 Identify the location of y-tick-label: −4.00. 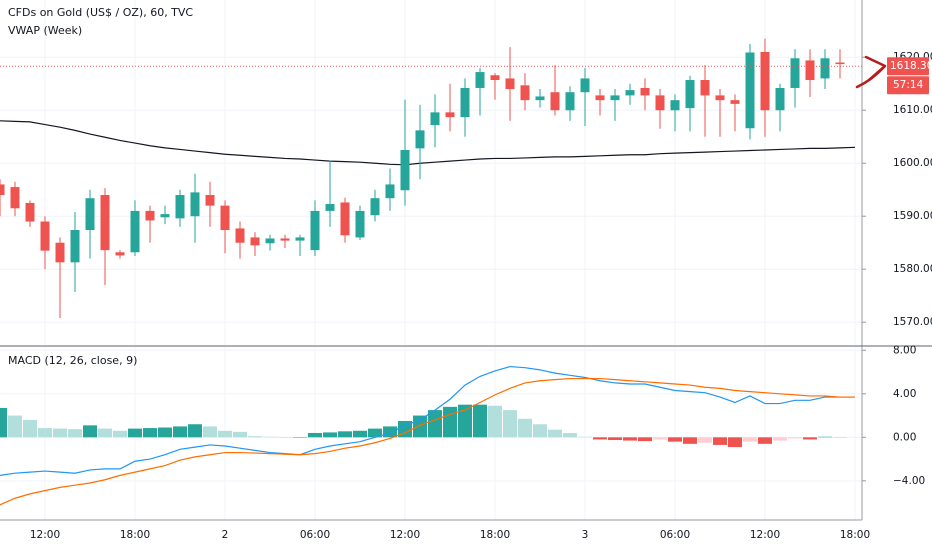
(909, 481).